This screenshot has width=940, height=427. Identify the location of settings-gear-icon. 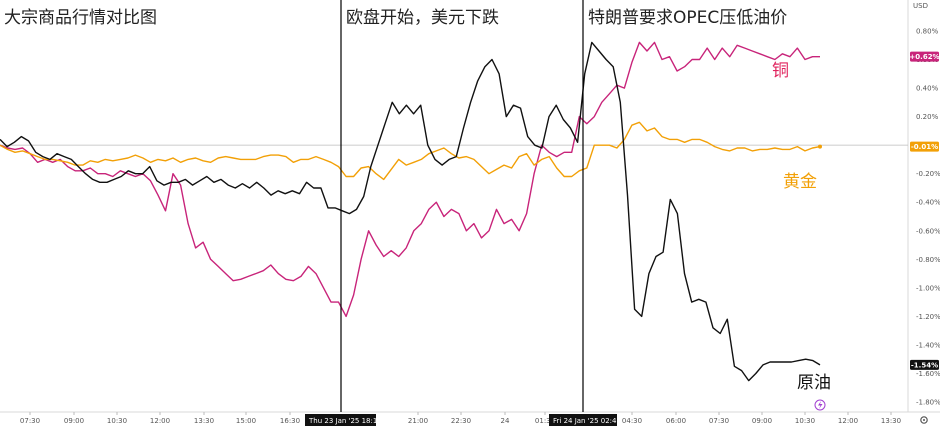
(924, 420).